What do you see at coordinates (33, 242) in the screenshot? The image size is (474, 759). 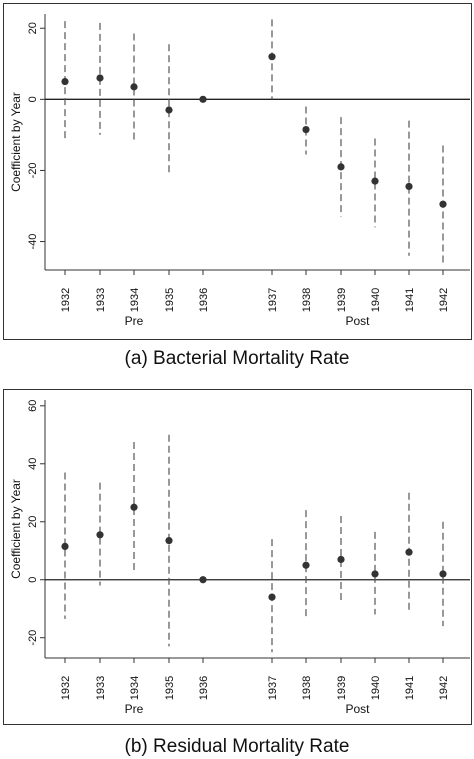 I see `y-tick-label: -40` at bounding box center [33, 242].